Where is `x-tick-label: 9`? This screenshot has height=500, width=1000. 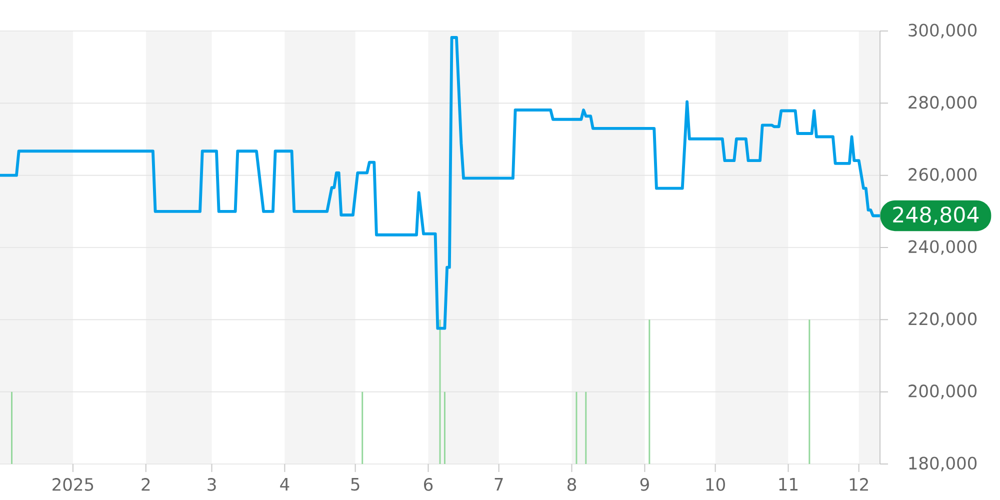 x-tick-label: 9 is located at coordinates (644, 484).